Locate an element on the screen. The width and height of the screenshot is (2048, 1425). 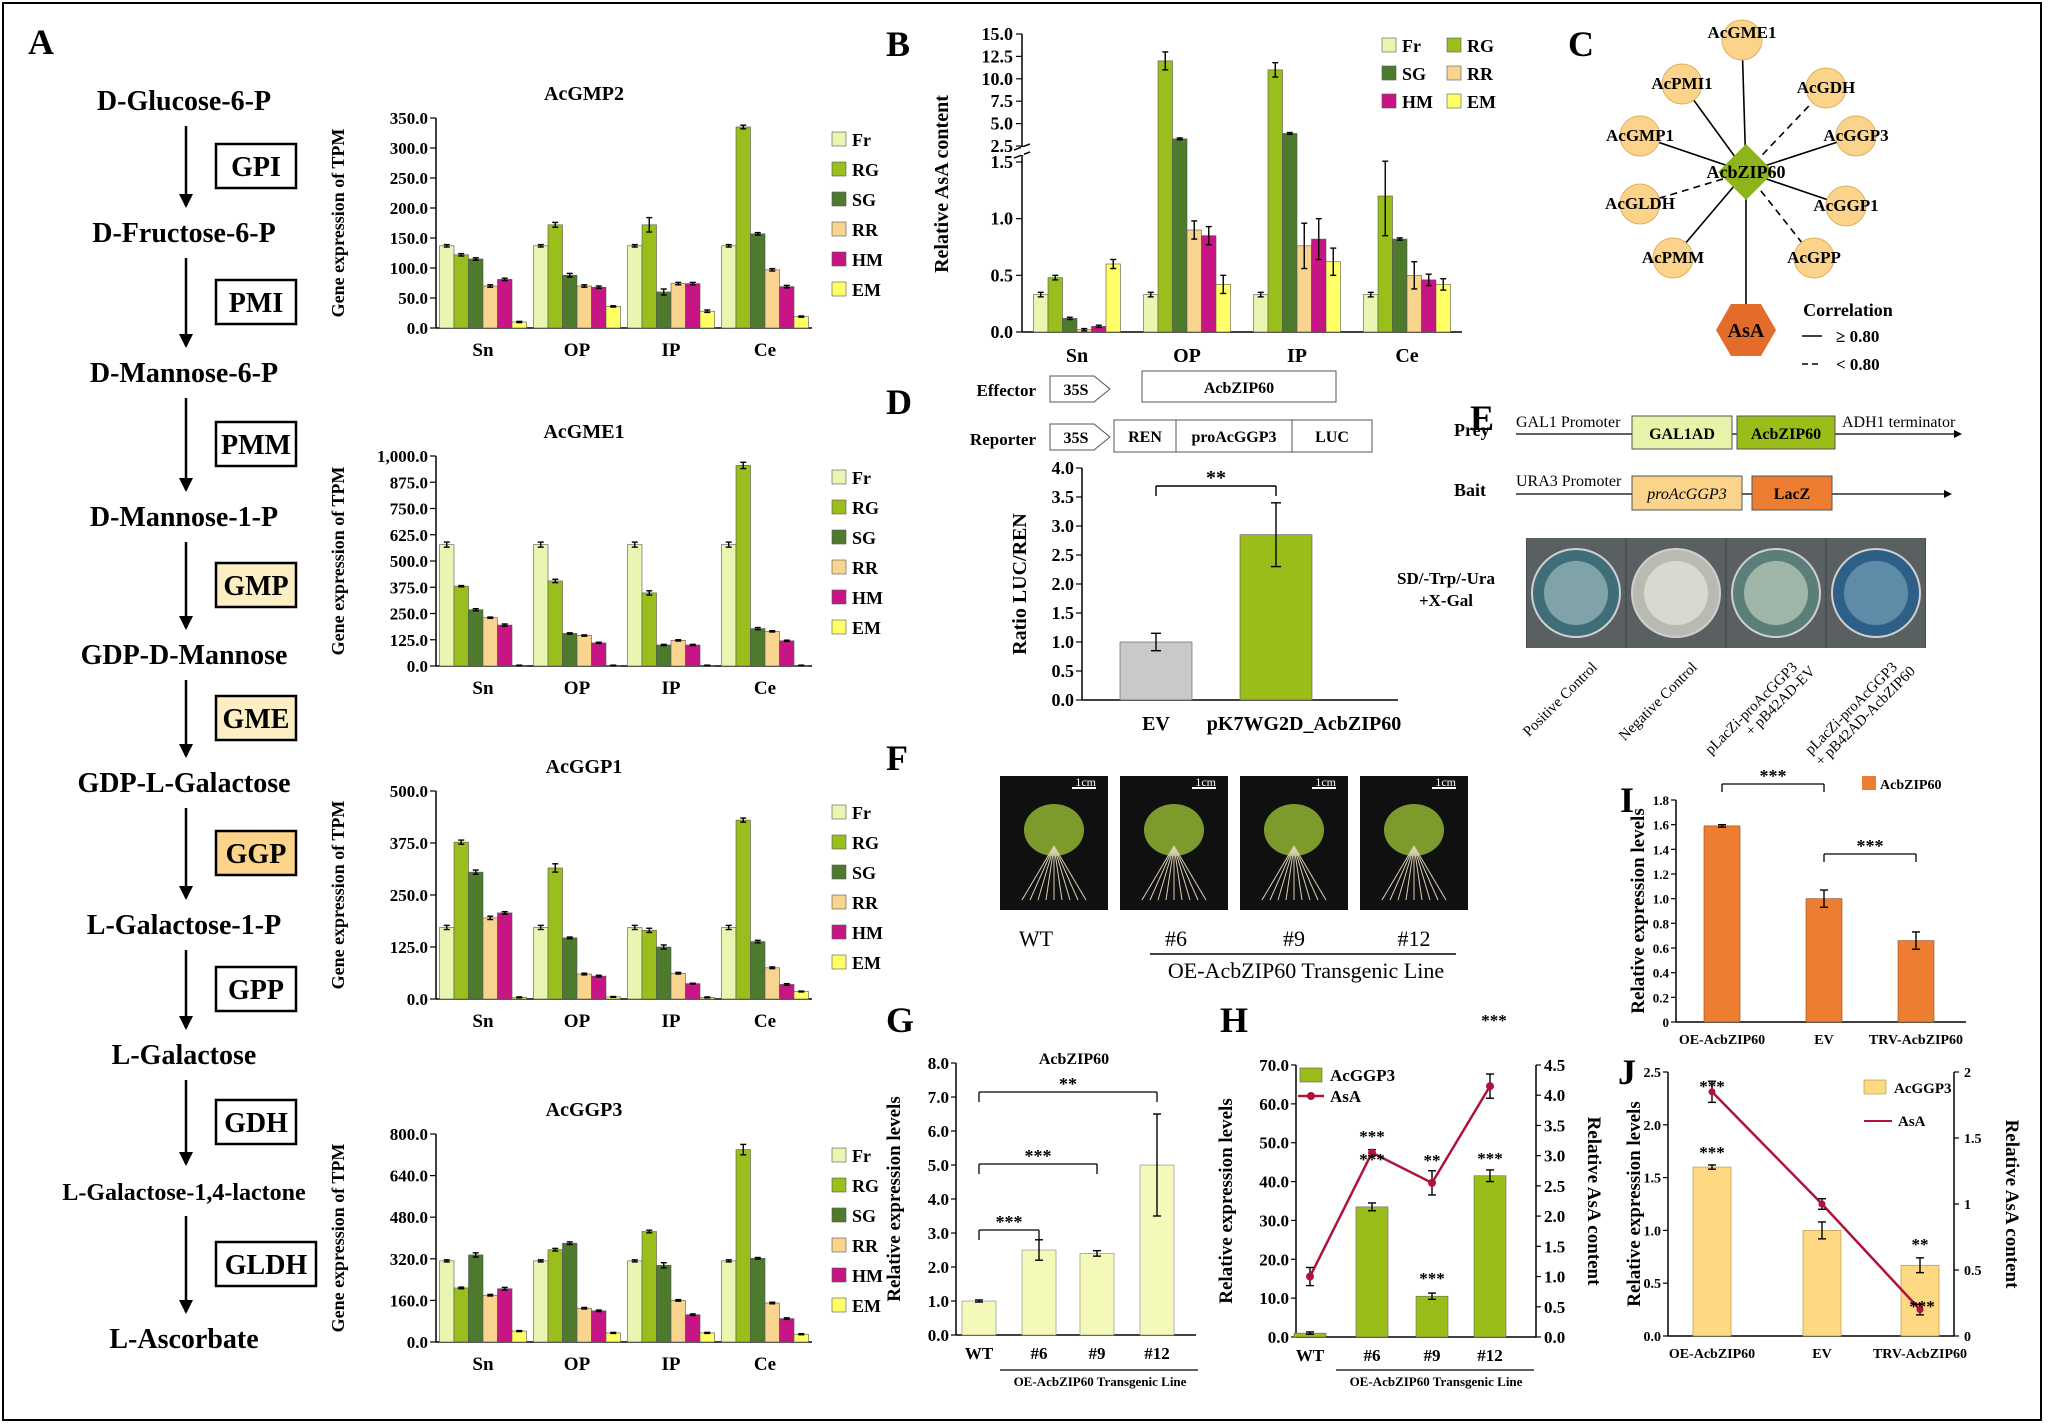
group-label: OE-AcbZIP60 Transgenic Line is located at coordinates (1436, 1381).